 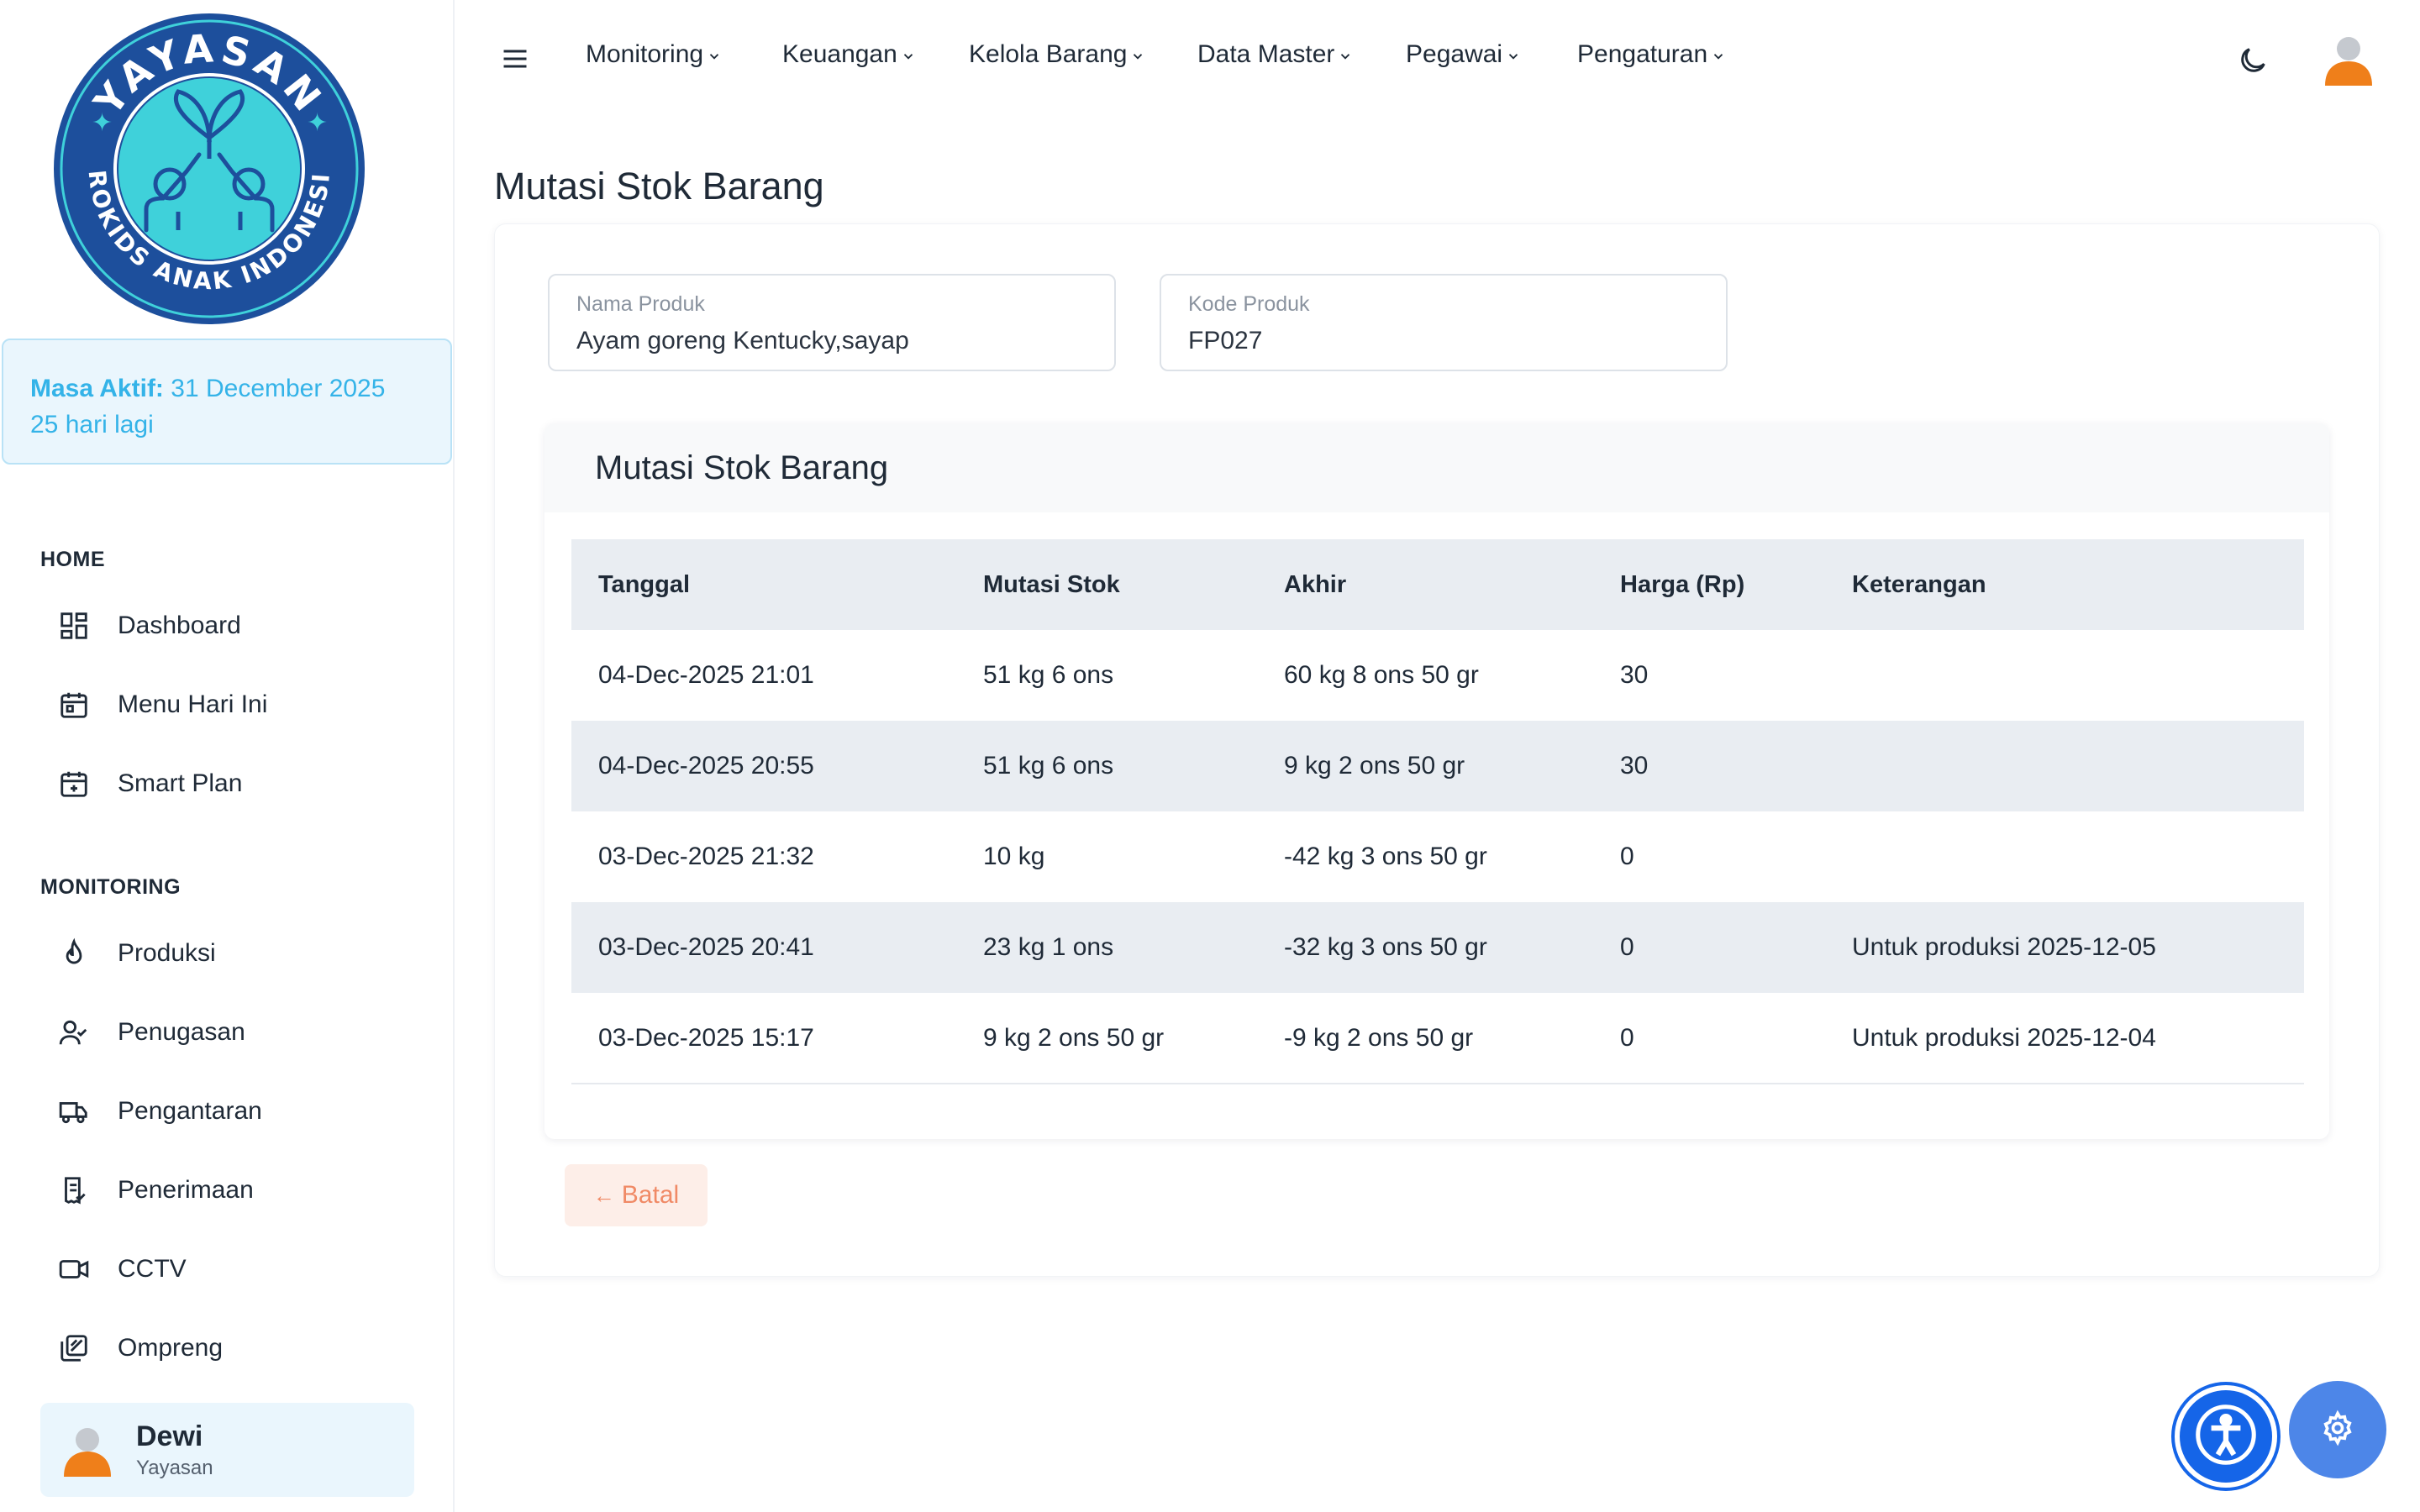 What do you see at coordinates (171, 1348) in the screenshot?
I see `sidebar-item-label: Ompreng` at bounding box center [171, 1348].